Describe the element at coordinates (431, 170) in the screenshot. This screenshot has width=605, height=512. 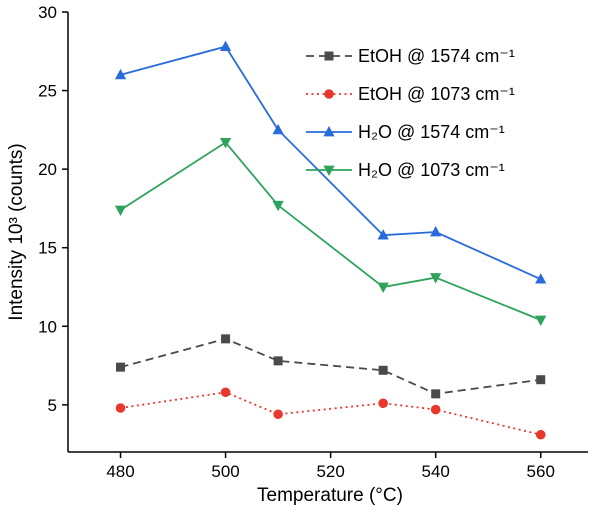
I see `legend-label: H₂O @ 1073 cm⁻¹` at that location.